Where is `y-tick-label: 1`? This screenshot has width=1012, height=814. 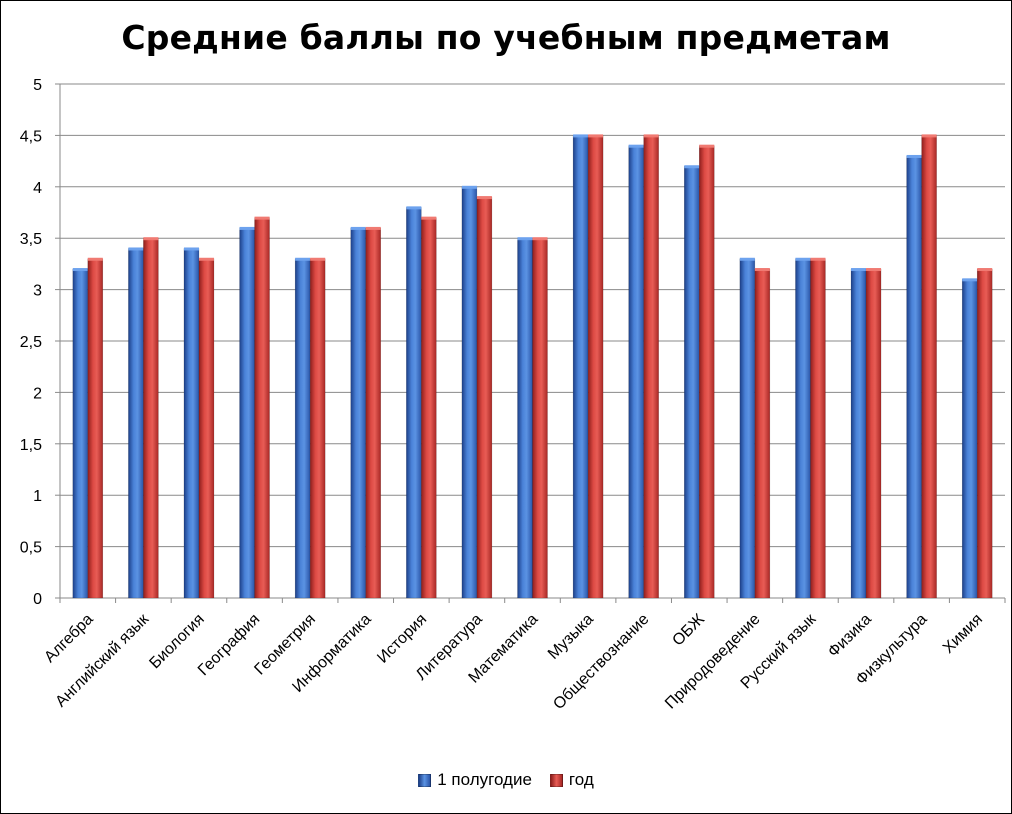
y-tick-label: 1 is located at coordinates (37, 496).